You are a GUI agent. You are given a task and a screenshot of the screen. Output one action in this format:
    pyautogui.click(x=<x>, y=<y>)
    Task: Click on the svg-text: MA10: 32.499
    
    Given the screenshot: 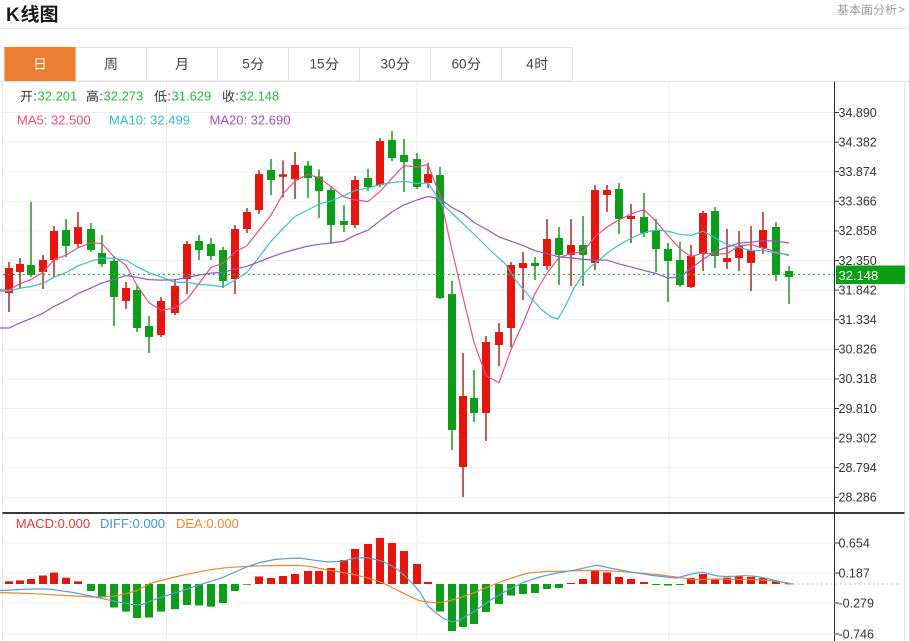 What is the action you would take?
    pyautogui.click(x=149, y=120)
    